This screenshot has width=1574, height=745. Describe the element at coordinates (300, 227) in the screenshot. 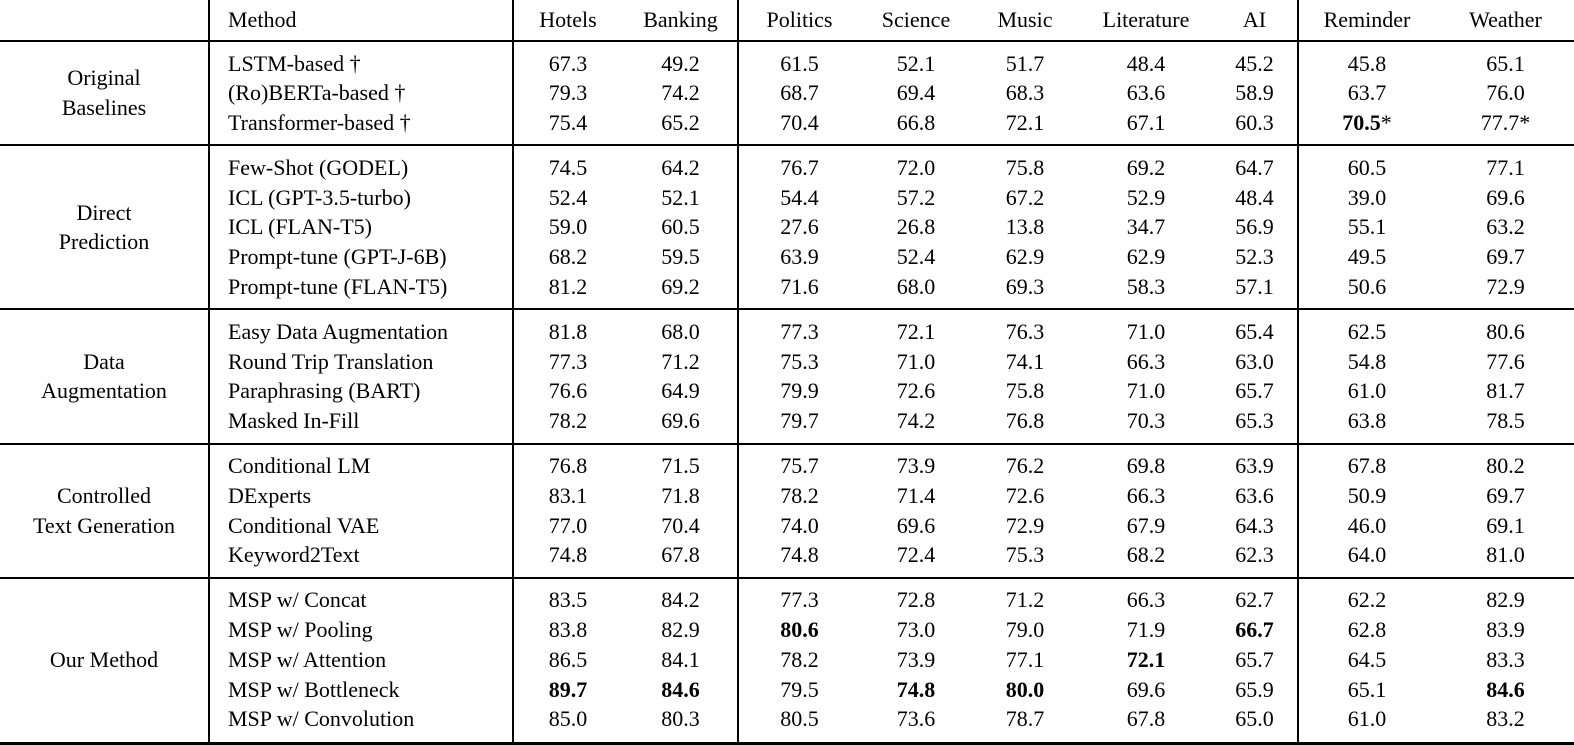

I see `method-cell: ICL (FLAN-T5)` at that location.